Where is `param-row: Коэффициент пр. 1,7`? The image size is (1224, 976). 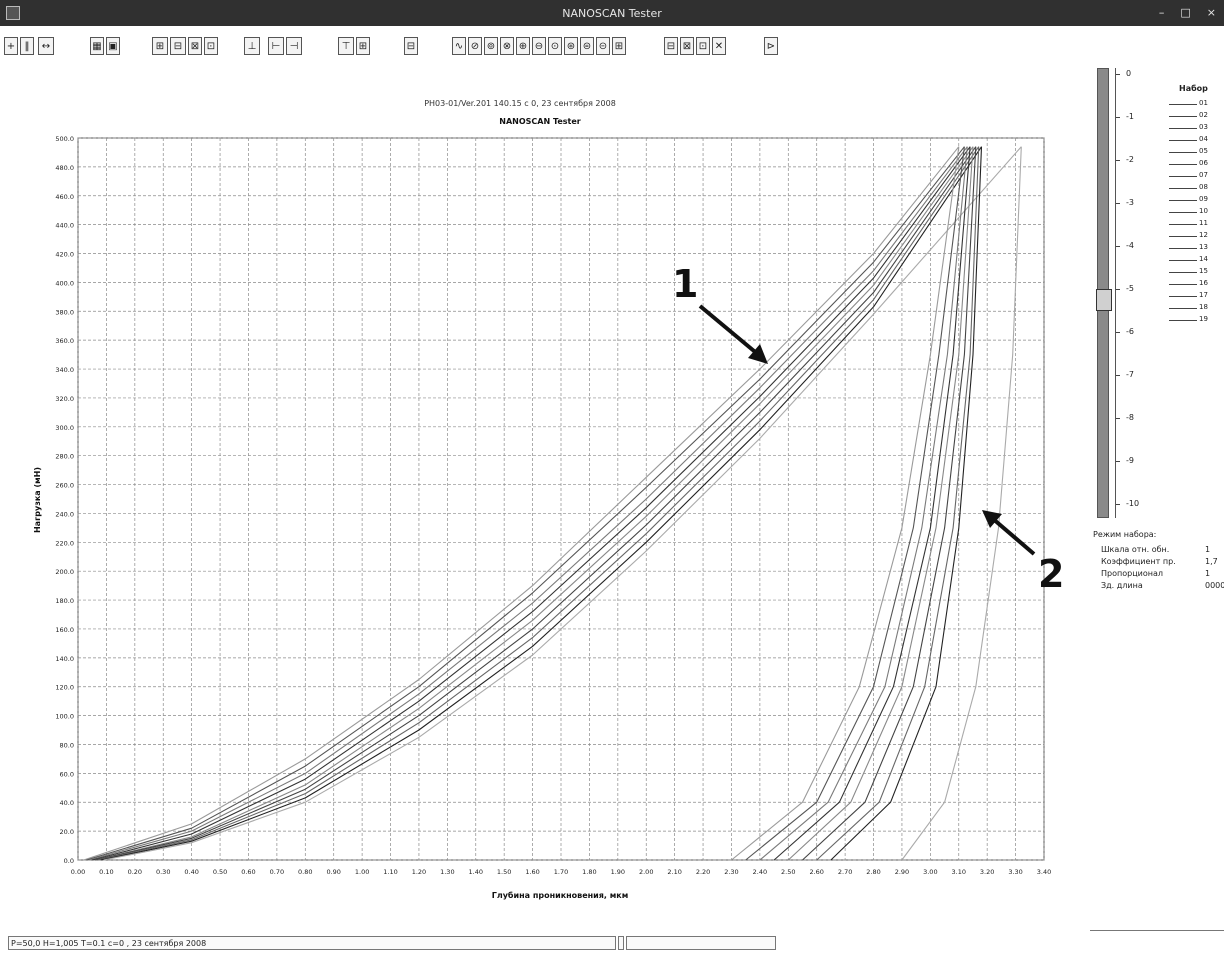
param-row: Коэффициент пр. 1,7 is located at coordinates (1158, 563).